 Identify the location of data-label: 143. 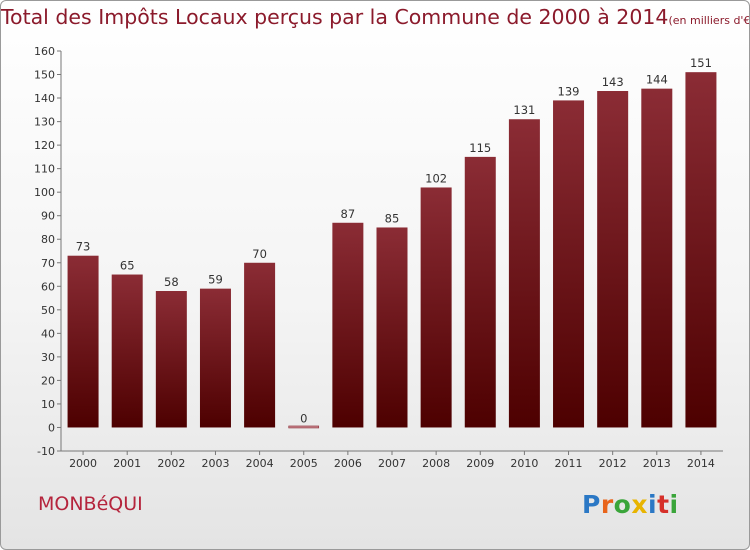
(613, 82).